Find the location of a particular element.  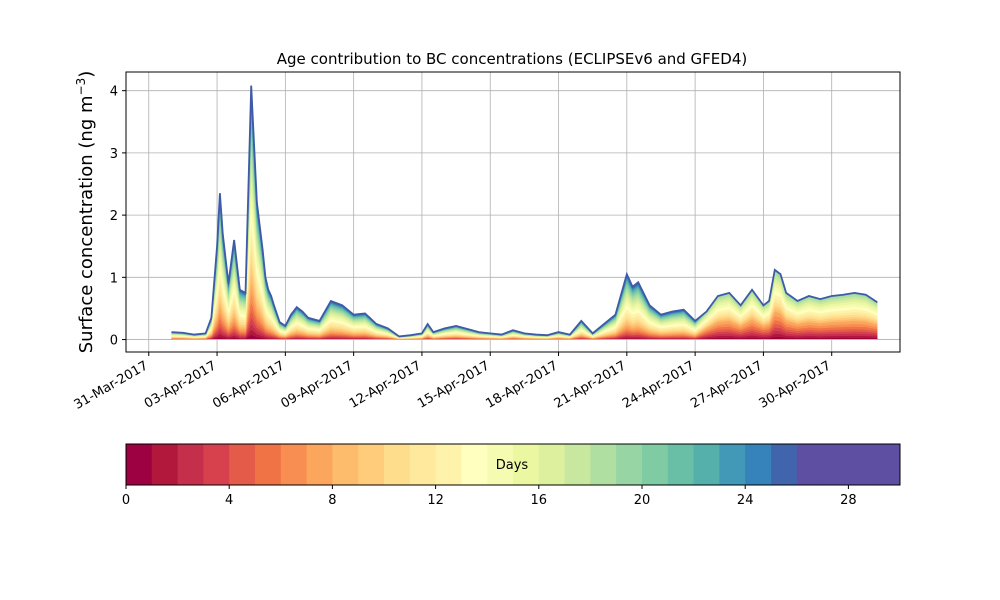

colorbar-tick-label: 8 is located at coordinates (332, 500).